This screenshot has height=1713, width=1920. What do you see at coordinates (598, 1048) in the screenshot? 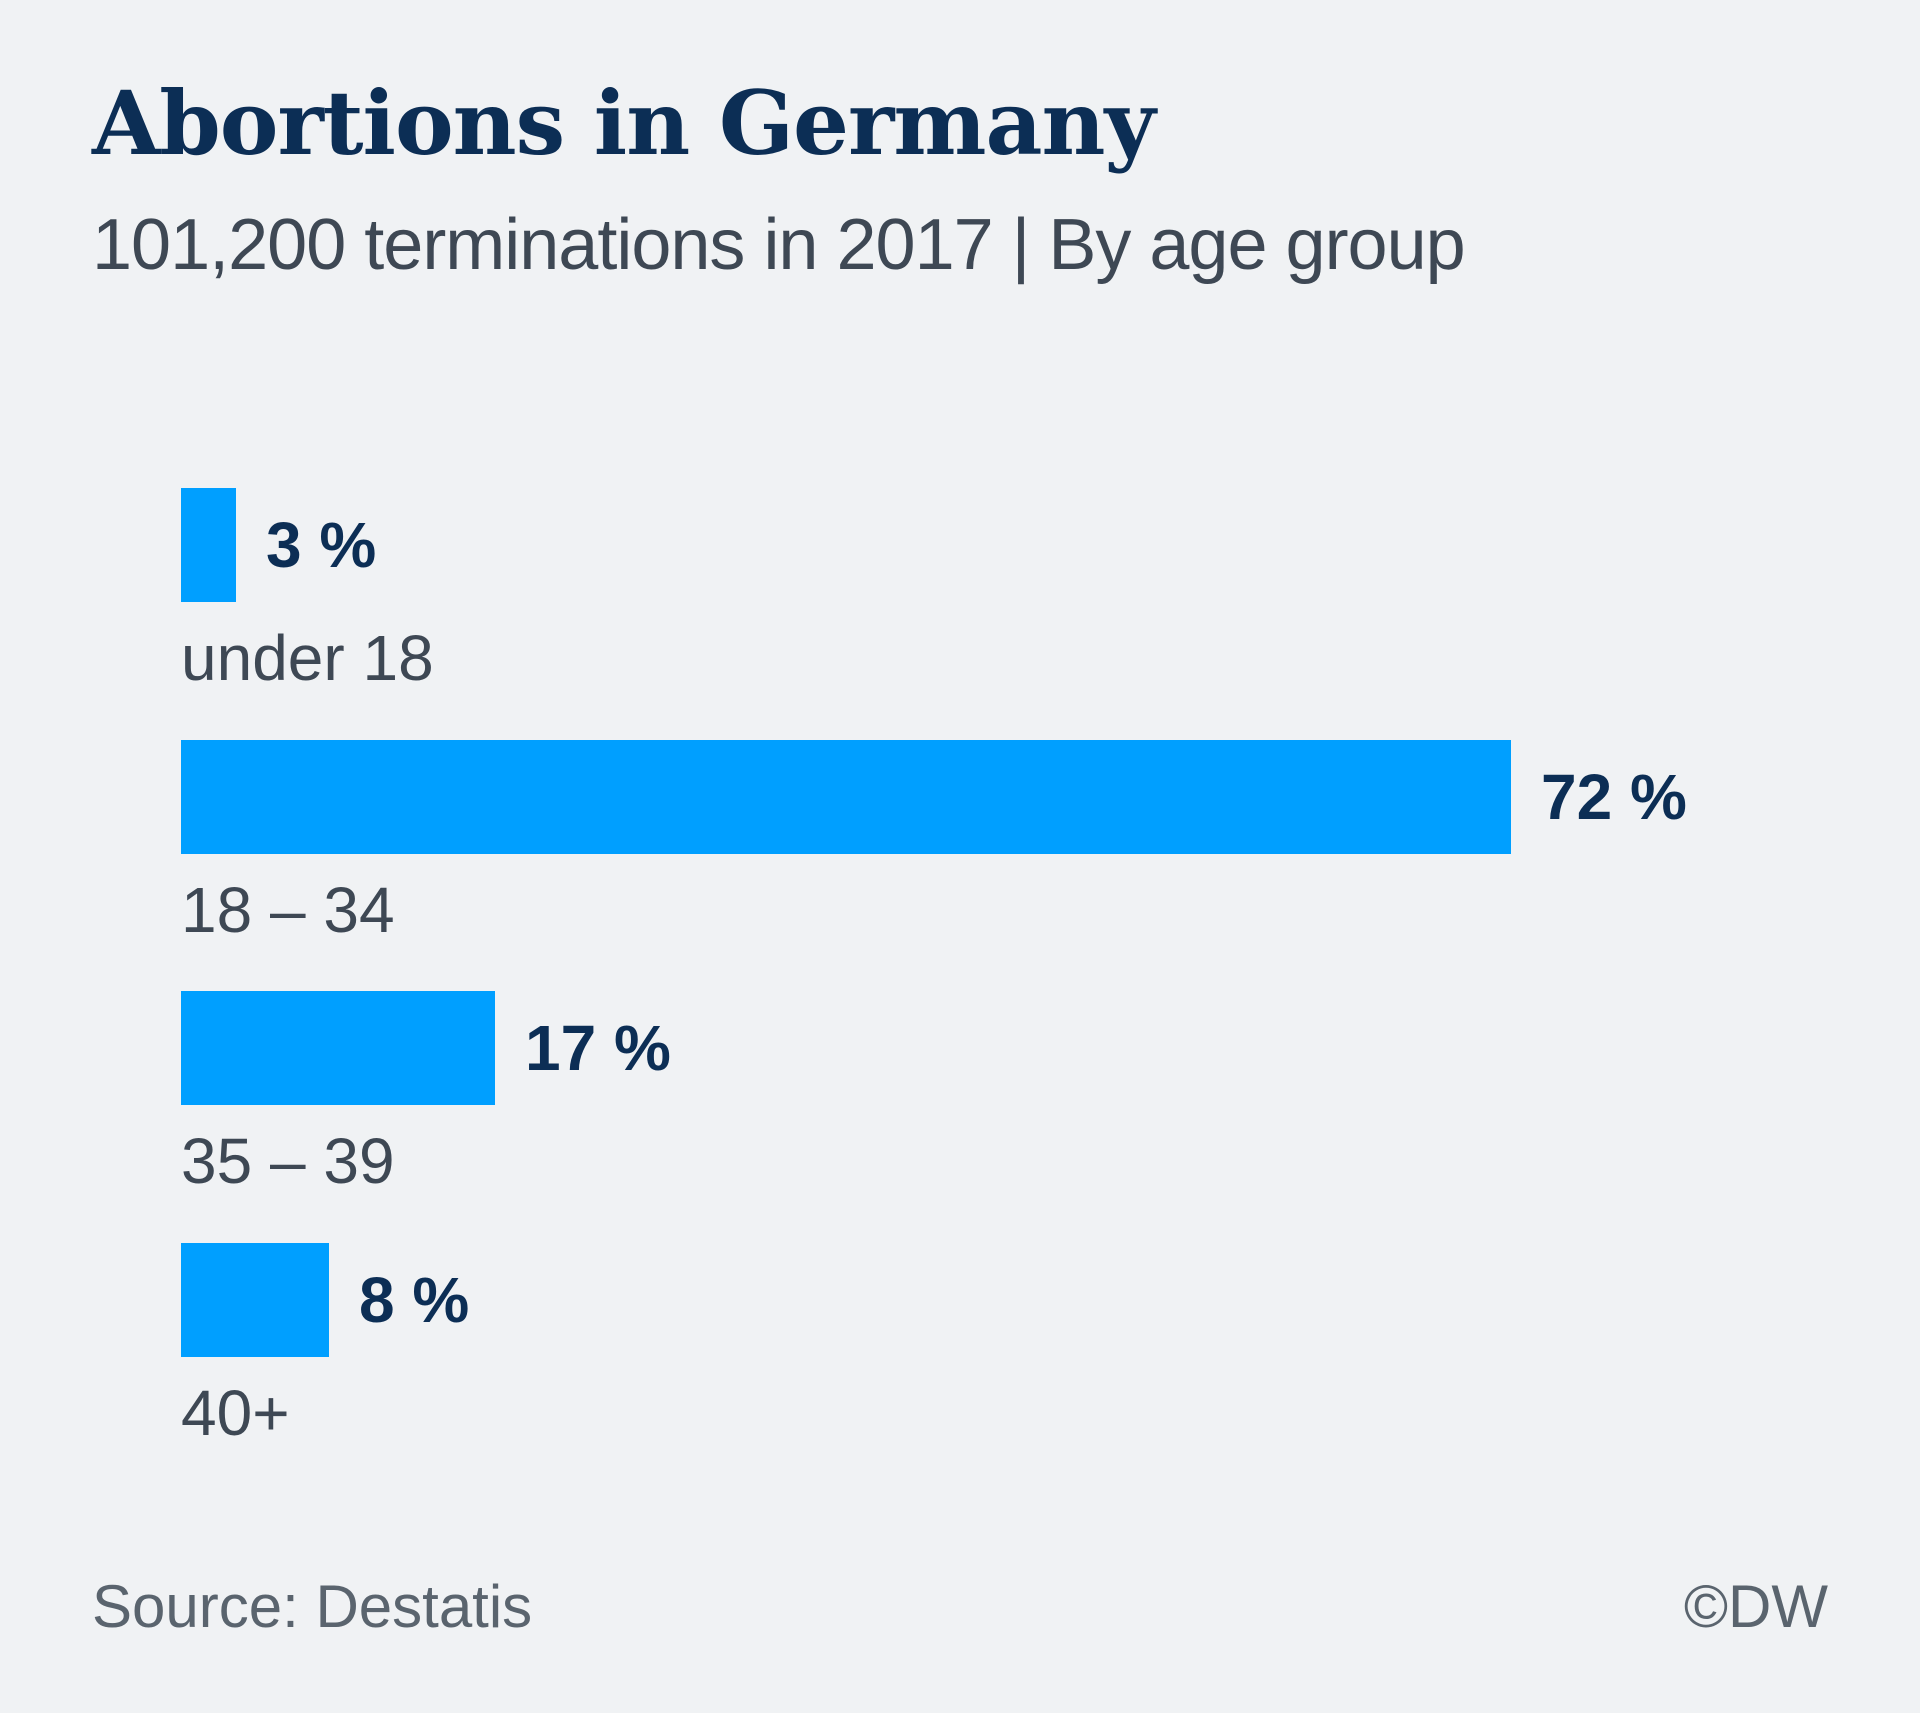
I see `bar-value-label: 17 %` at bounding box center [598, 1048].